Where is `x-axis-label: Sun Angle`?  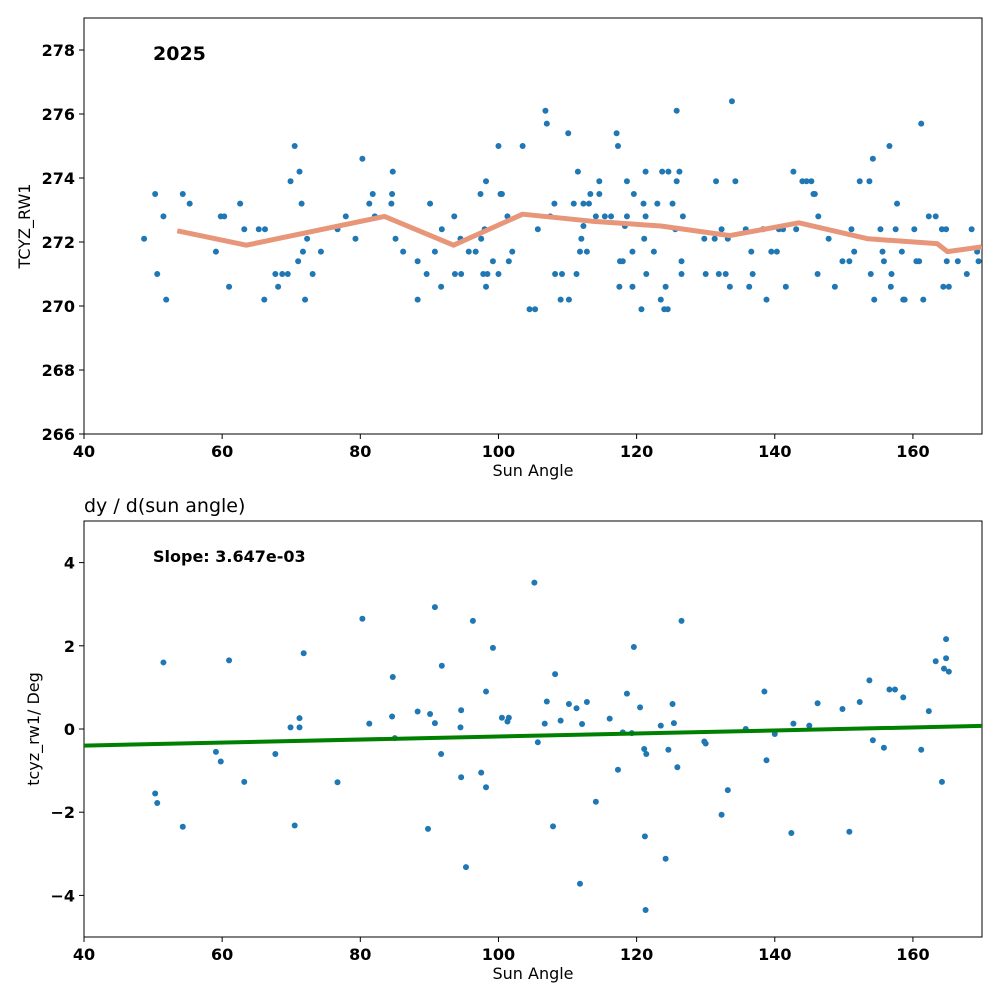
x-axis-label: Sun Angle is located at coordinates (532, 470).